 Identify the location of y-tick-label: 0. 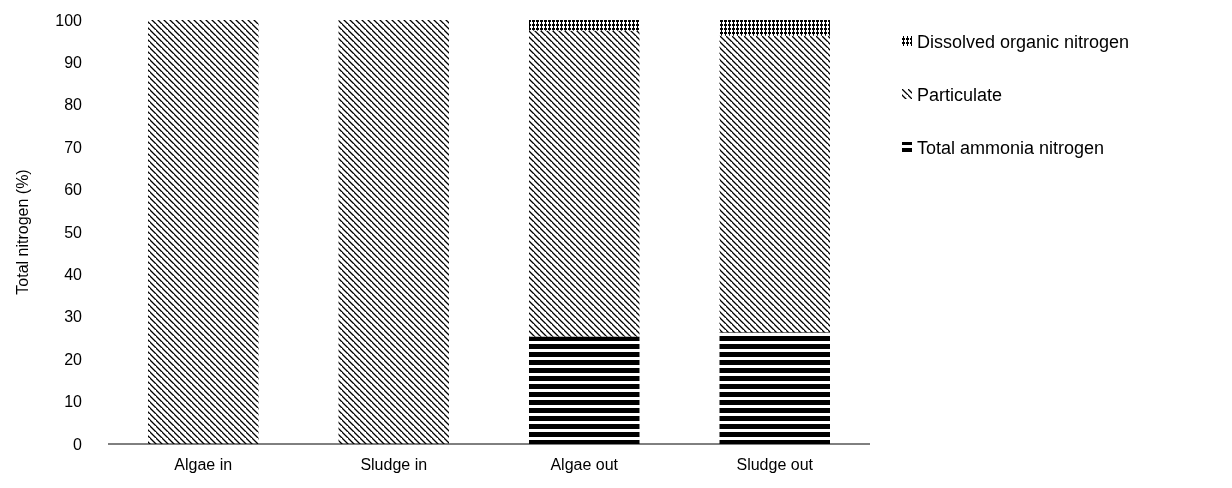
(78, 444).